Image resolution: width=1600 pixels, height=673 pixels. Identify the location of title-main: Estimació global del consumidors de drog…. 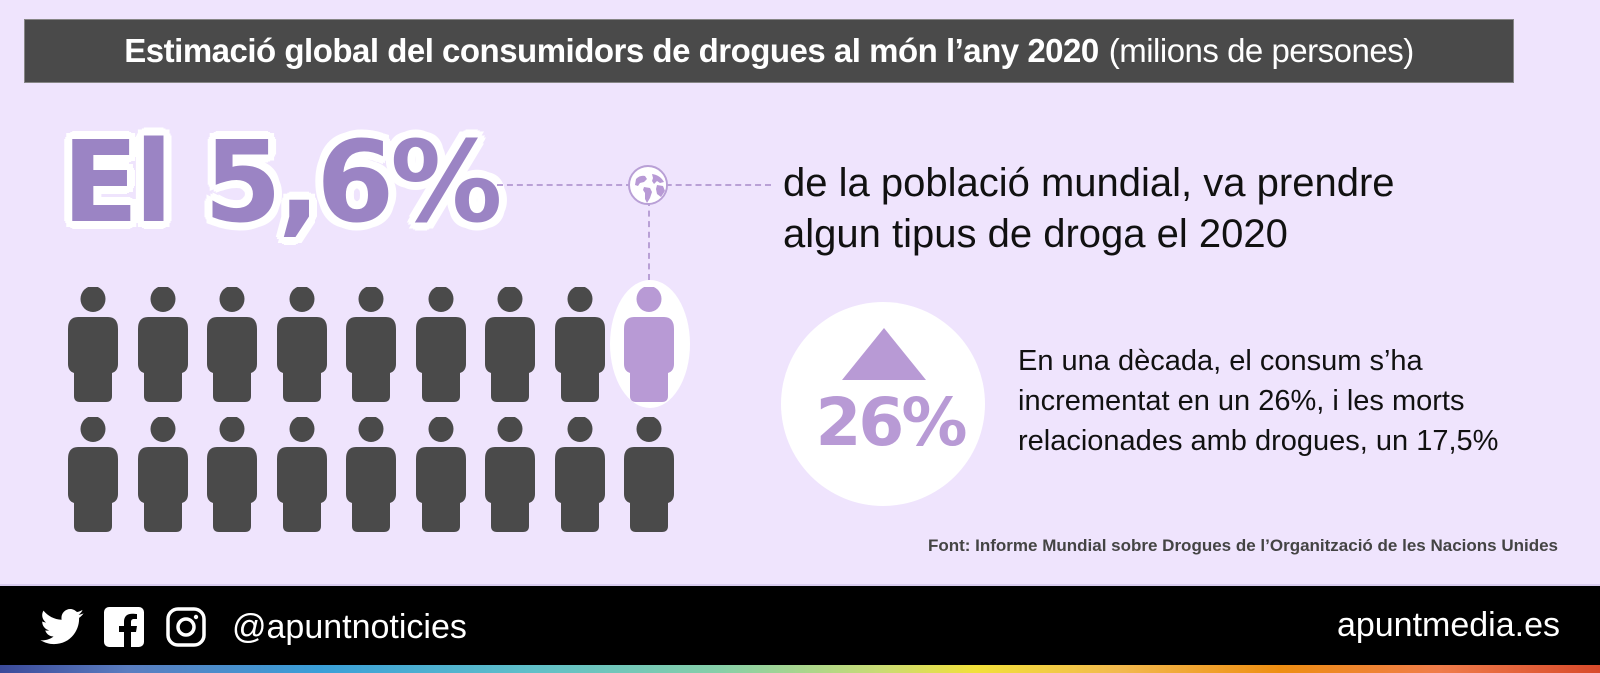
(611, 50).